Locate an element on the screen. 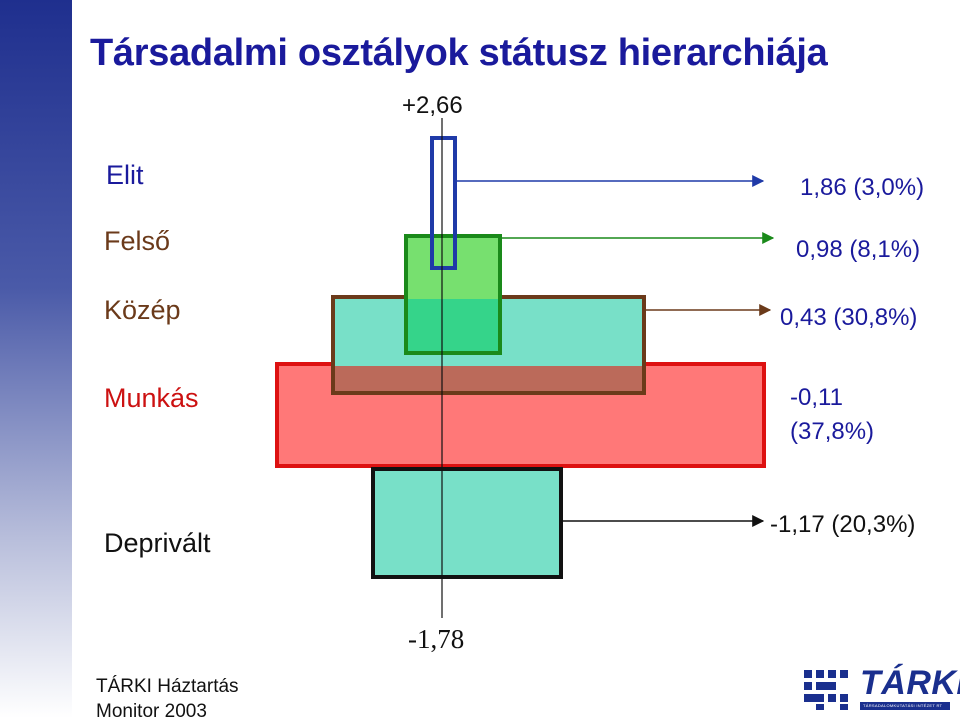 Image resolution: width=960 pixels, height=724 pixels. kozep-munkas-overlap is located at coordinates (488, 378).